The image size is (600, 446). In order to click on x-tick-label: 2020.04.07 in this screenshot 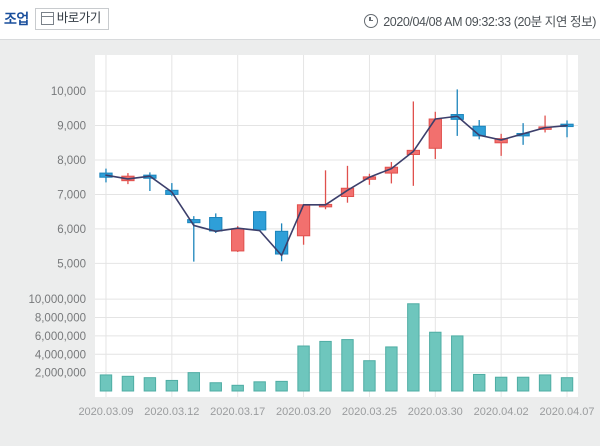, I will do `click(566, 412)`.